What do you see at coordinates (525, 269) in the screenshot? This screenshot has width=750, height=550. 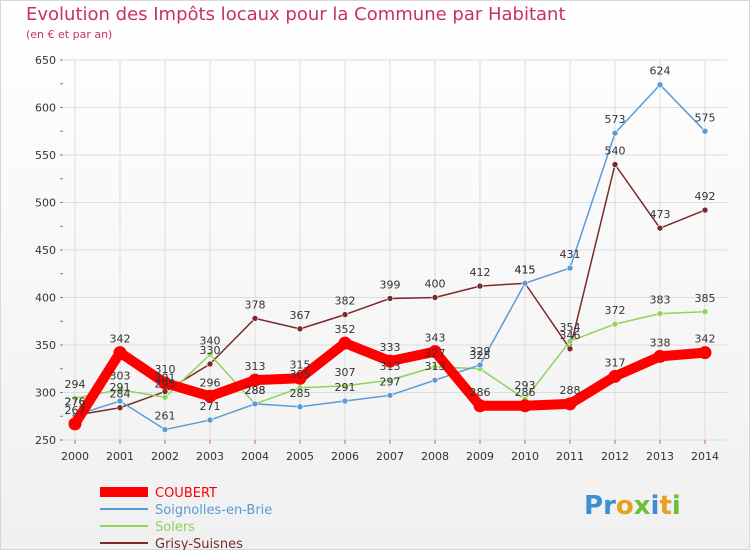 I see `data-label: 415` at bounding box center [525, 269].